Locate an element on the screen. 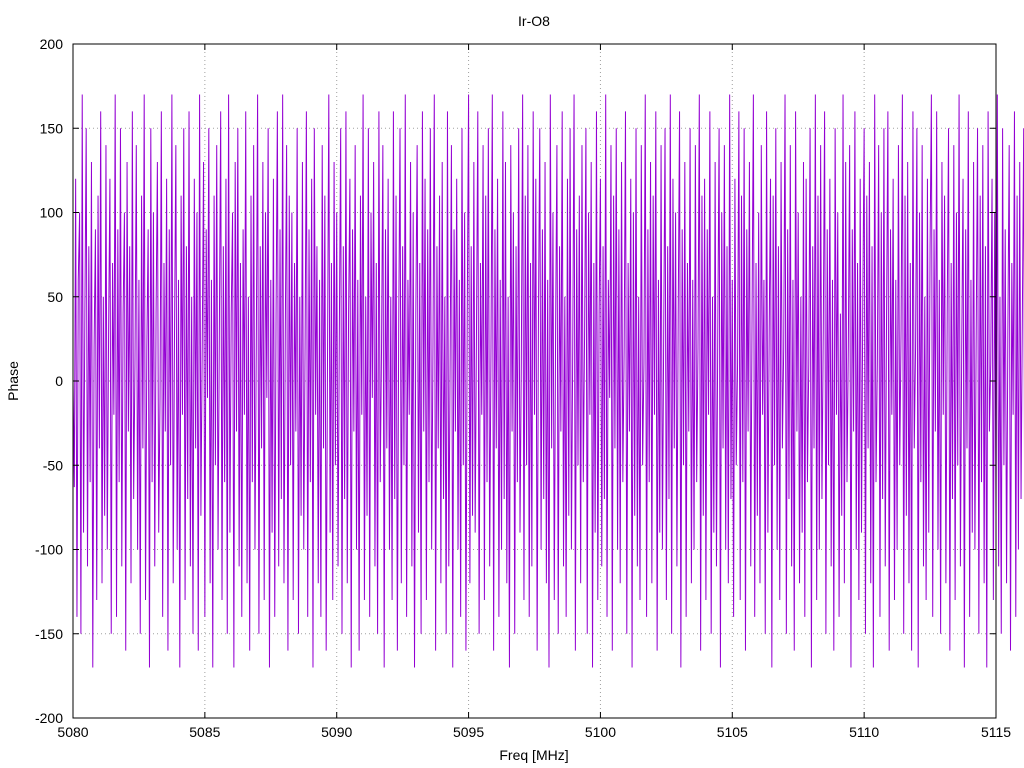  x-tick-label: 5085 is located at coordinates (204, 732).